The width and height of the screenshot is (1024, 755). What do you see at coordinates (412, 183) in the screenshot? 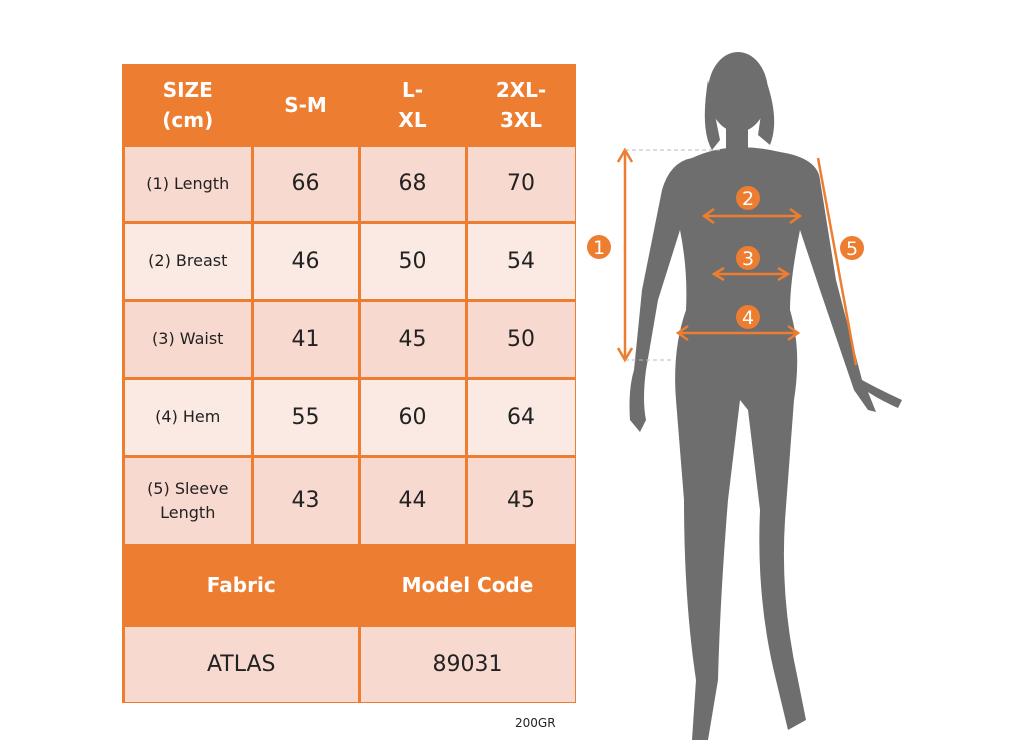
I see `value-cell: 68` at bounding box center [412, 183].